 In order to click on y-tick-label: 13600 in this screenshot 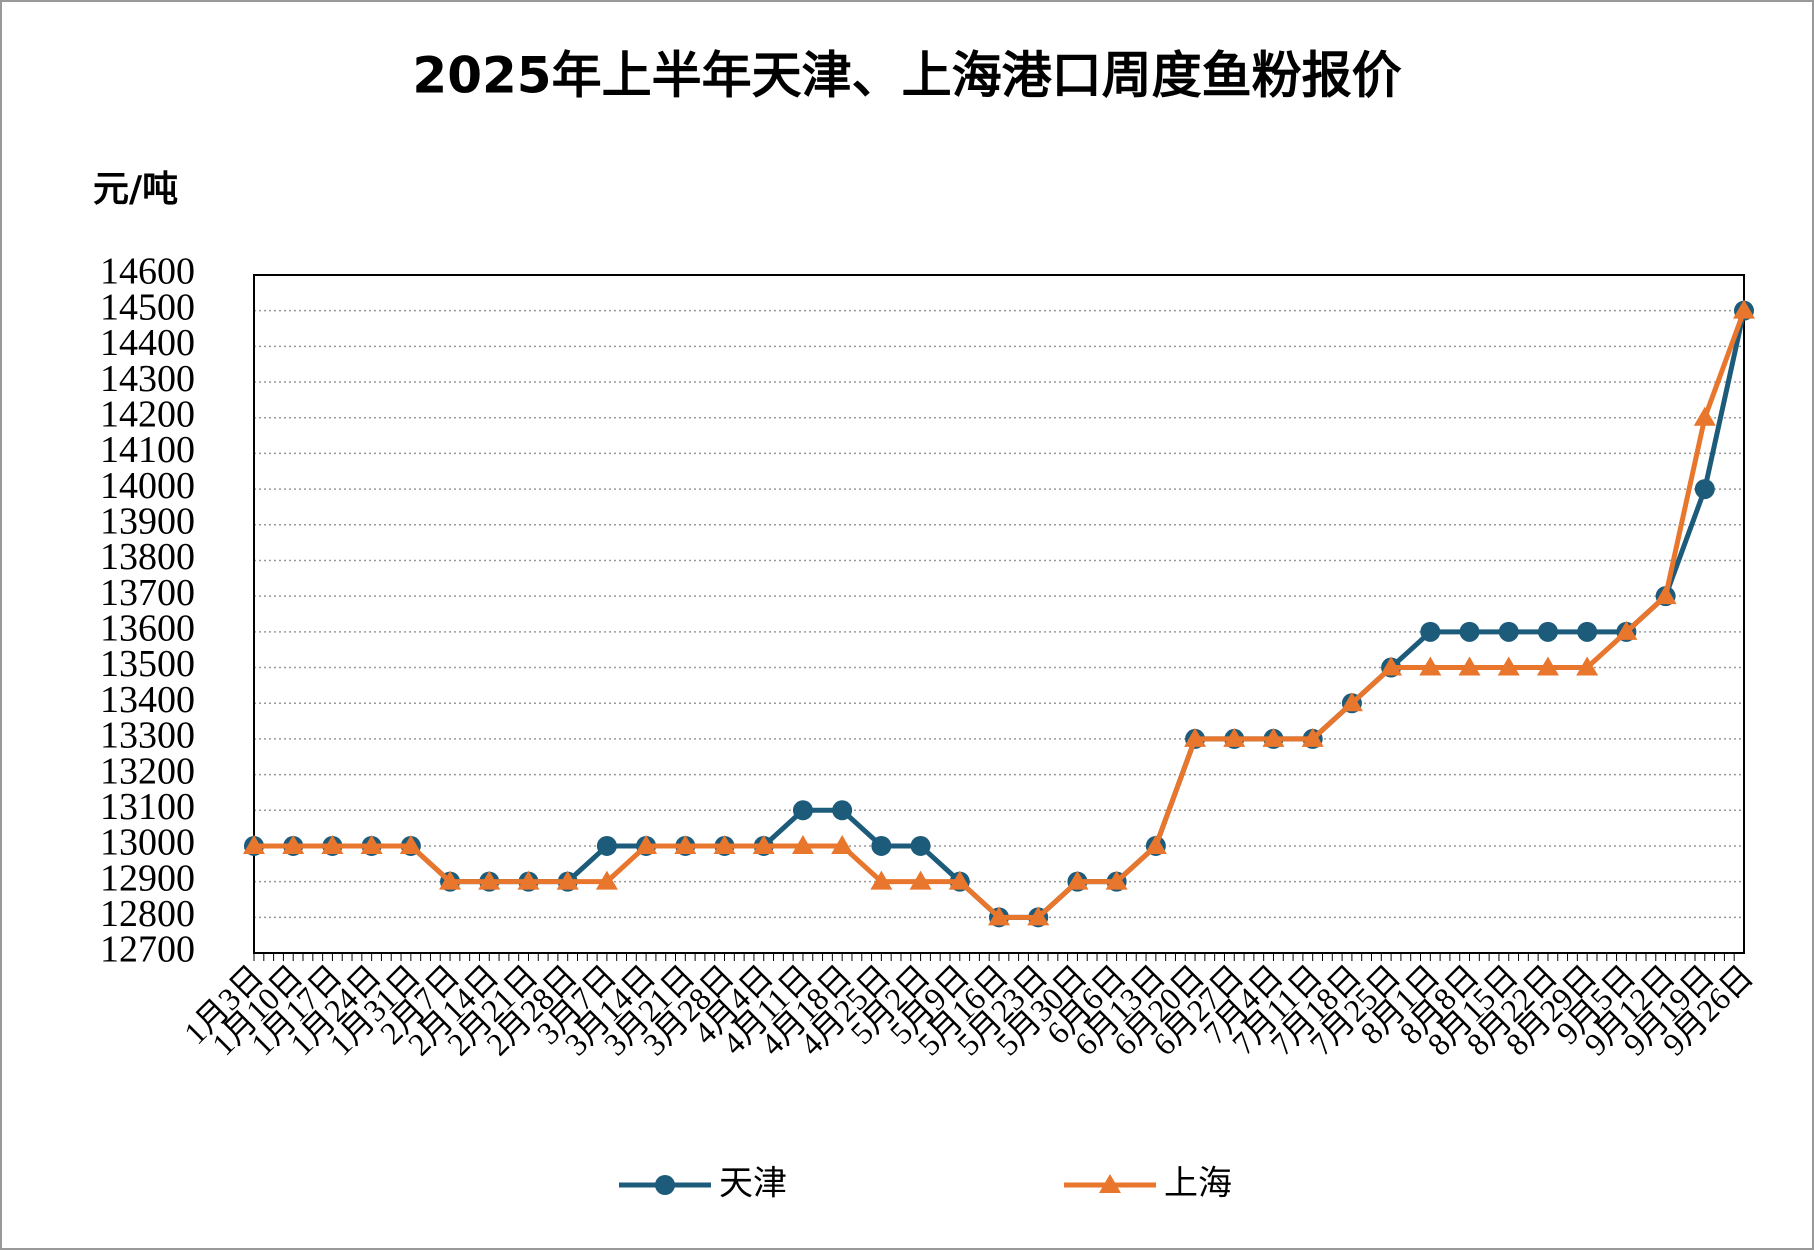, I will do `click(147, 629)`.